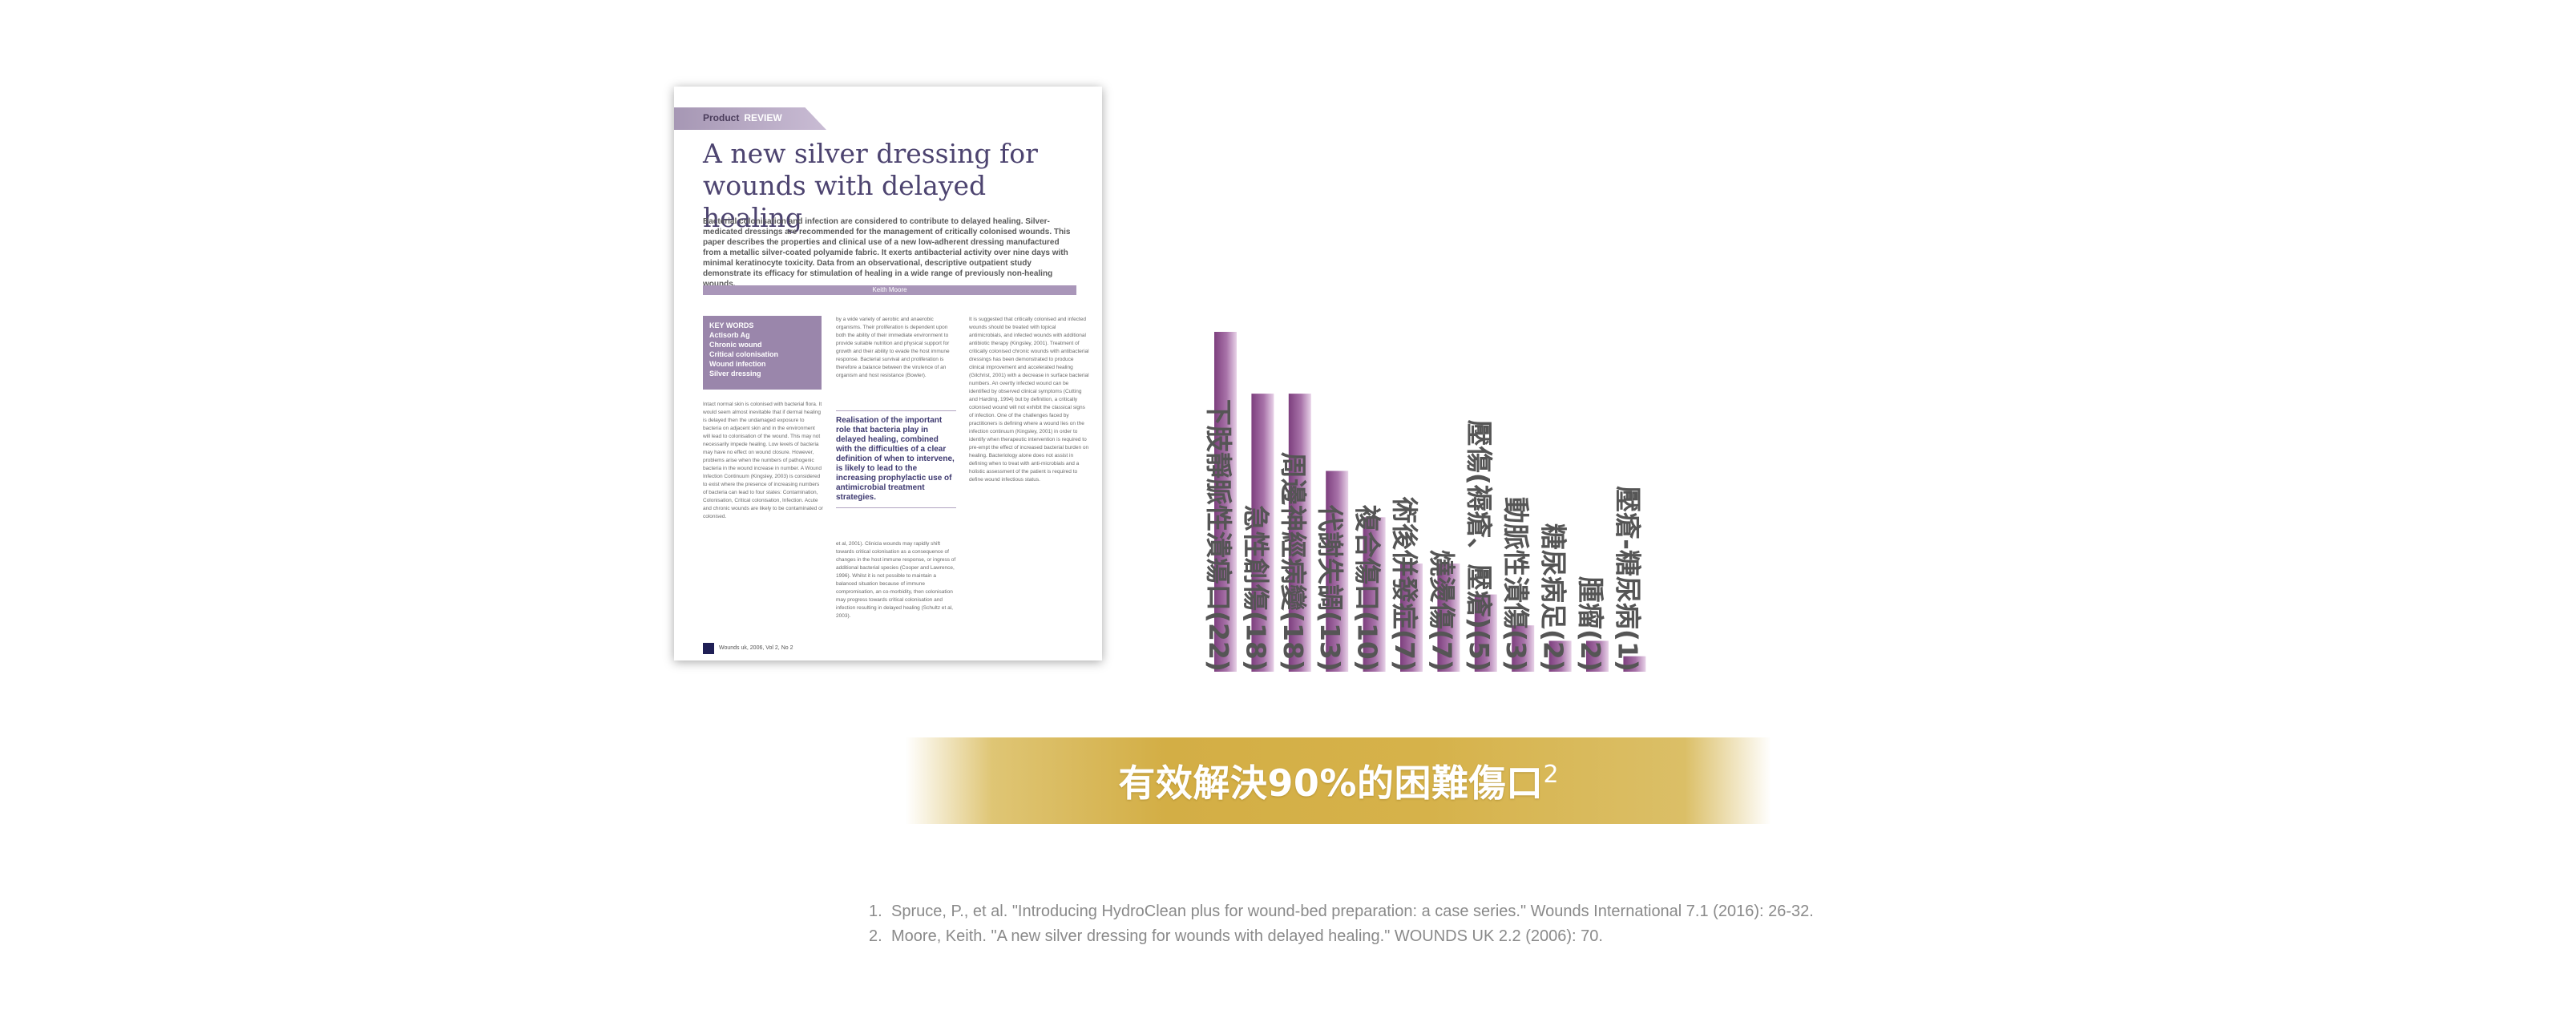 The height and width of the screenshot is (1026, 2576). Describe the element at coordinates (1554, 597) in the screenshot. I see `bar-label-9: 糖尿病足(2)` at that location.